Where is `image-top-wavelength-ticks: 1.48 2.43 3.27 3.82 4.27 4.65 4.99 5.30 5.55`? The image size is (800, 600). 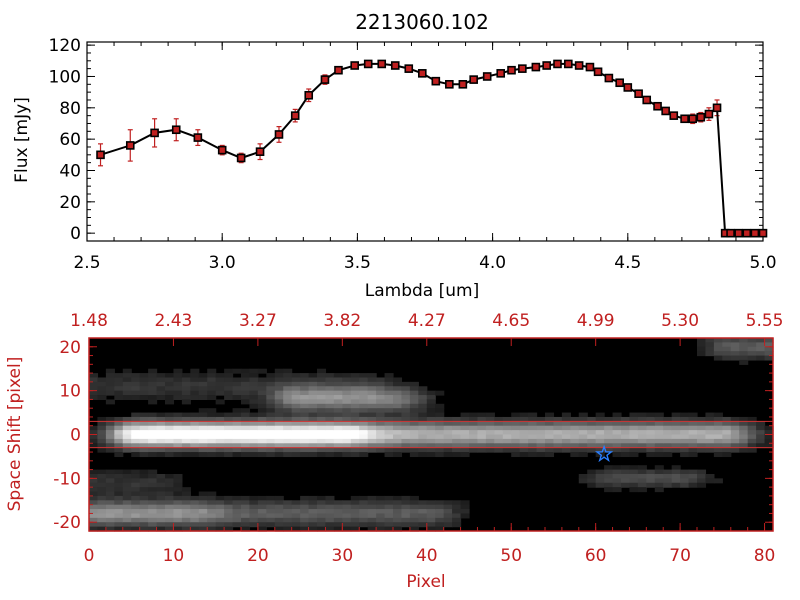
image-top-wavelength-ticks: 1.48 2.43 3.27 3.82 4.27 4.65 4.99 5.30 5.55 is located at coordinates (426, 328).